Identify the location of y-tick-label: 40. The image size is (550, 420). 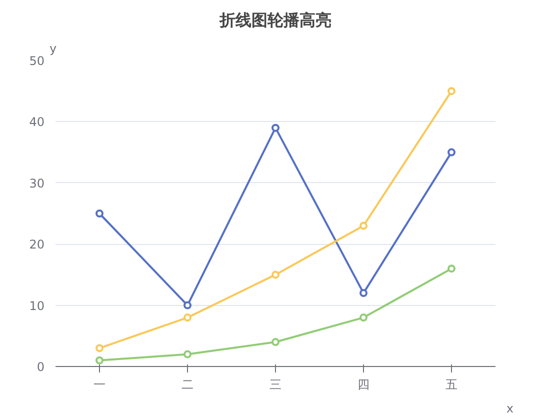
(37, 122).